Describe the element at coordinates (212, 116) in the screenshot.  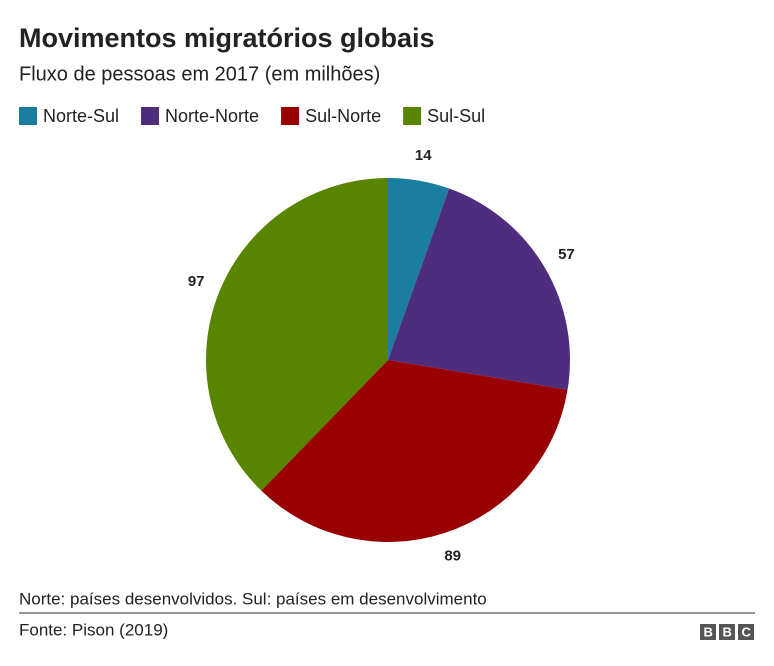
I see `legend-label: Norte-Norte` at that location.